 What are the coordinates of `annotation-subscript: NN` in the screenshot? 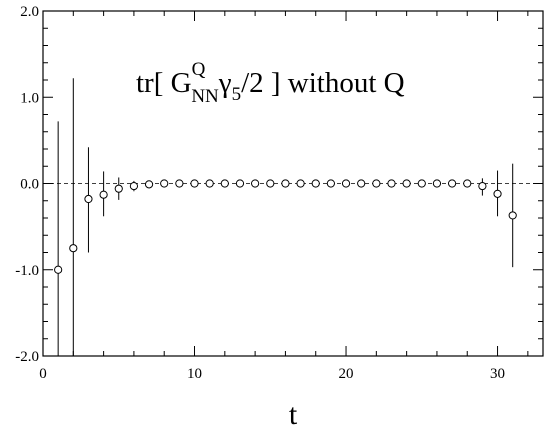 It's located at (205, 96).